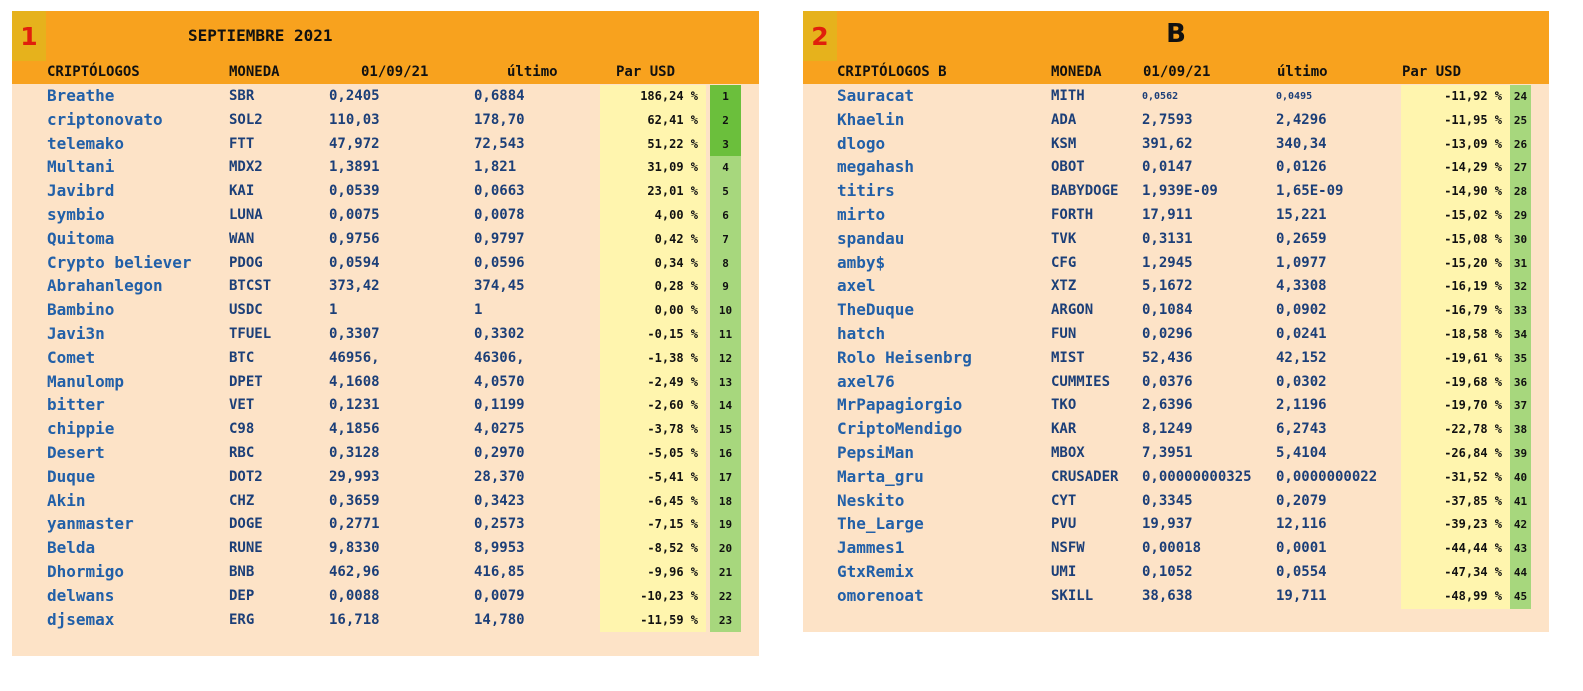 The width and height of the screenshot is (1583, 691). What do you see at coordinates (871, 119) in the screenshot?
I see `participant-name: Khaelin` at bounding box center [871, 119].